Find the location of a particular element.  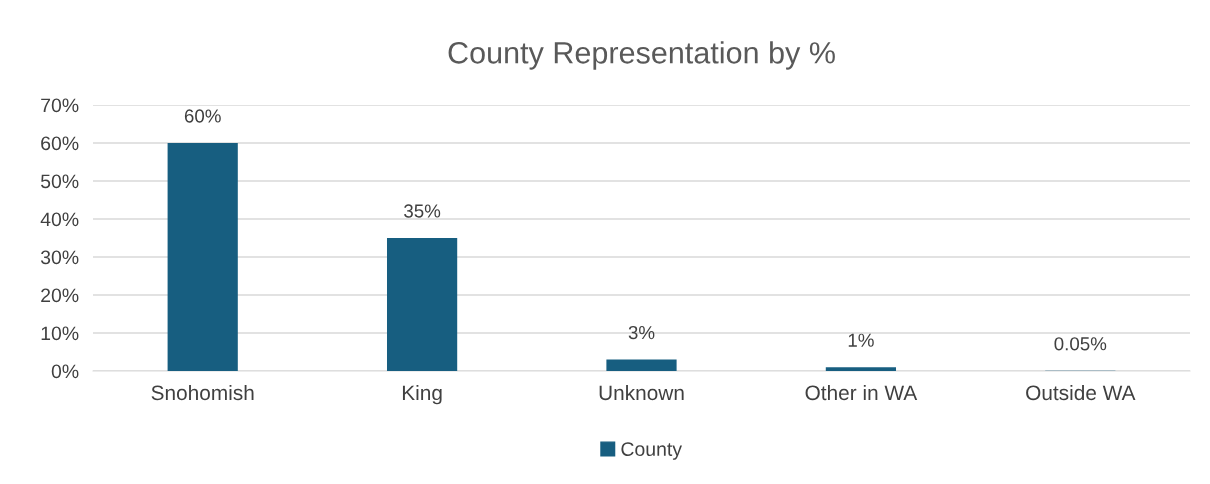

y-tick-label: 30% is located at coordinates (59, 257).